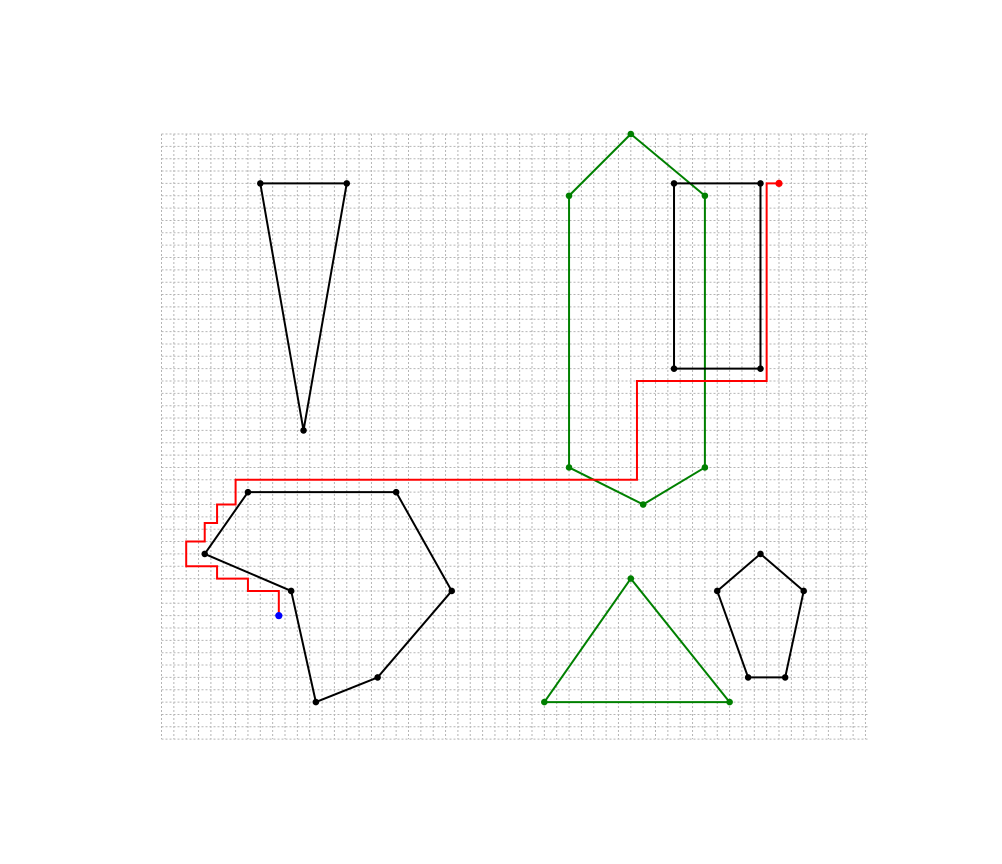 This screenshot has height=864, width=1002. I want to click on pentagon-outline, so click(760, 615).